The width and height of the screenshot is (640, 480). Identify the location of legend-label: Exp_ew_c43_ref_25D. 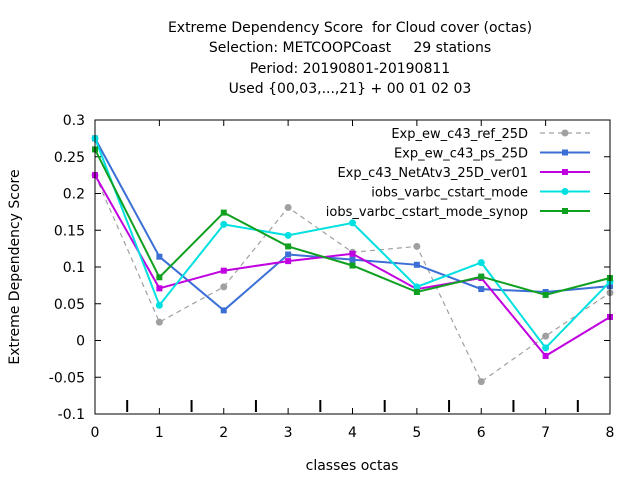
(459, 134).